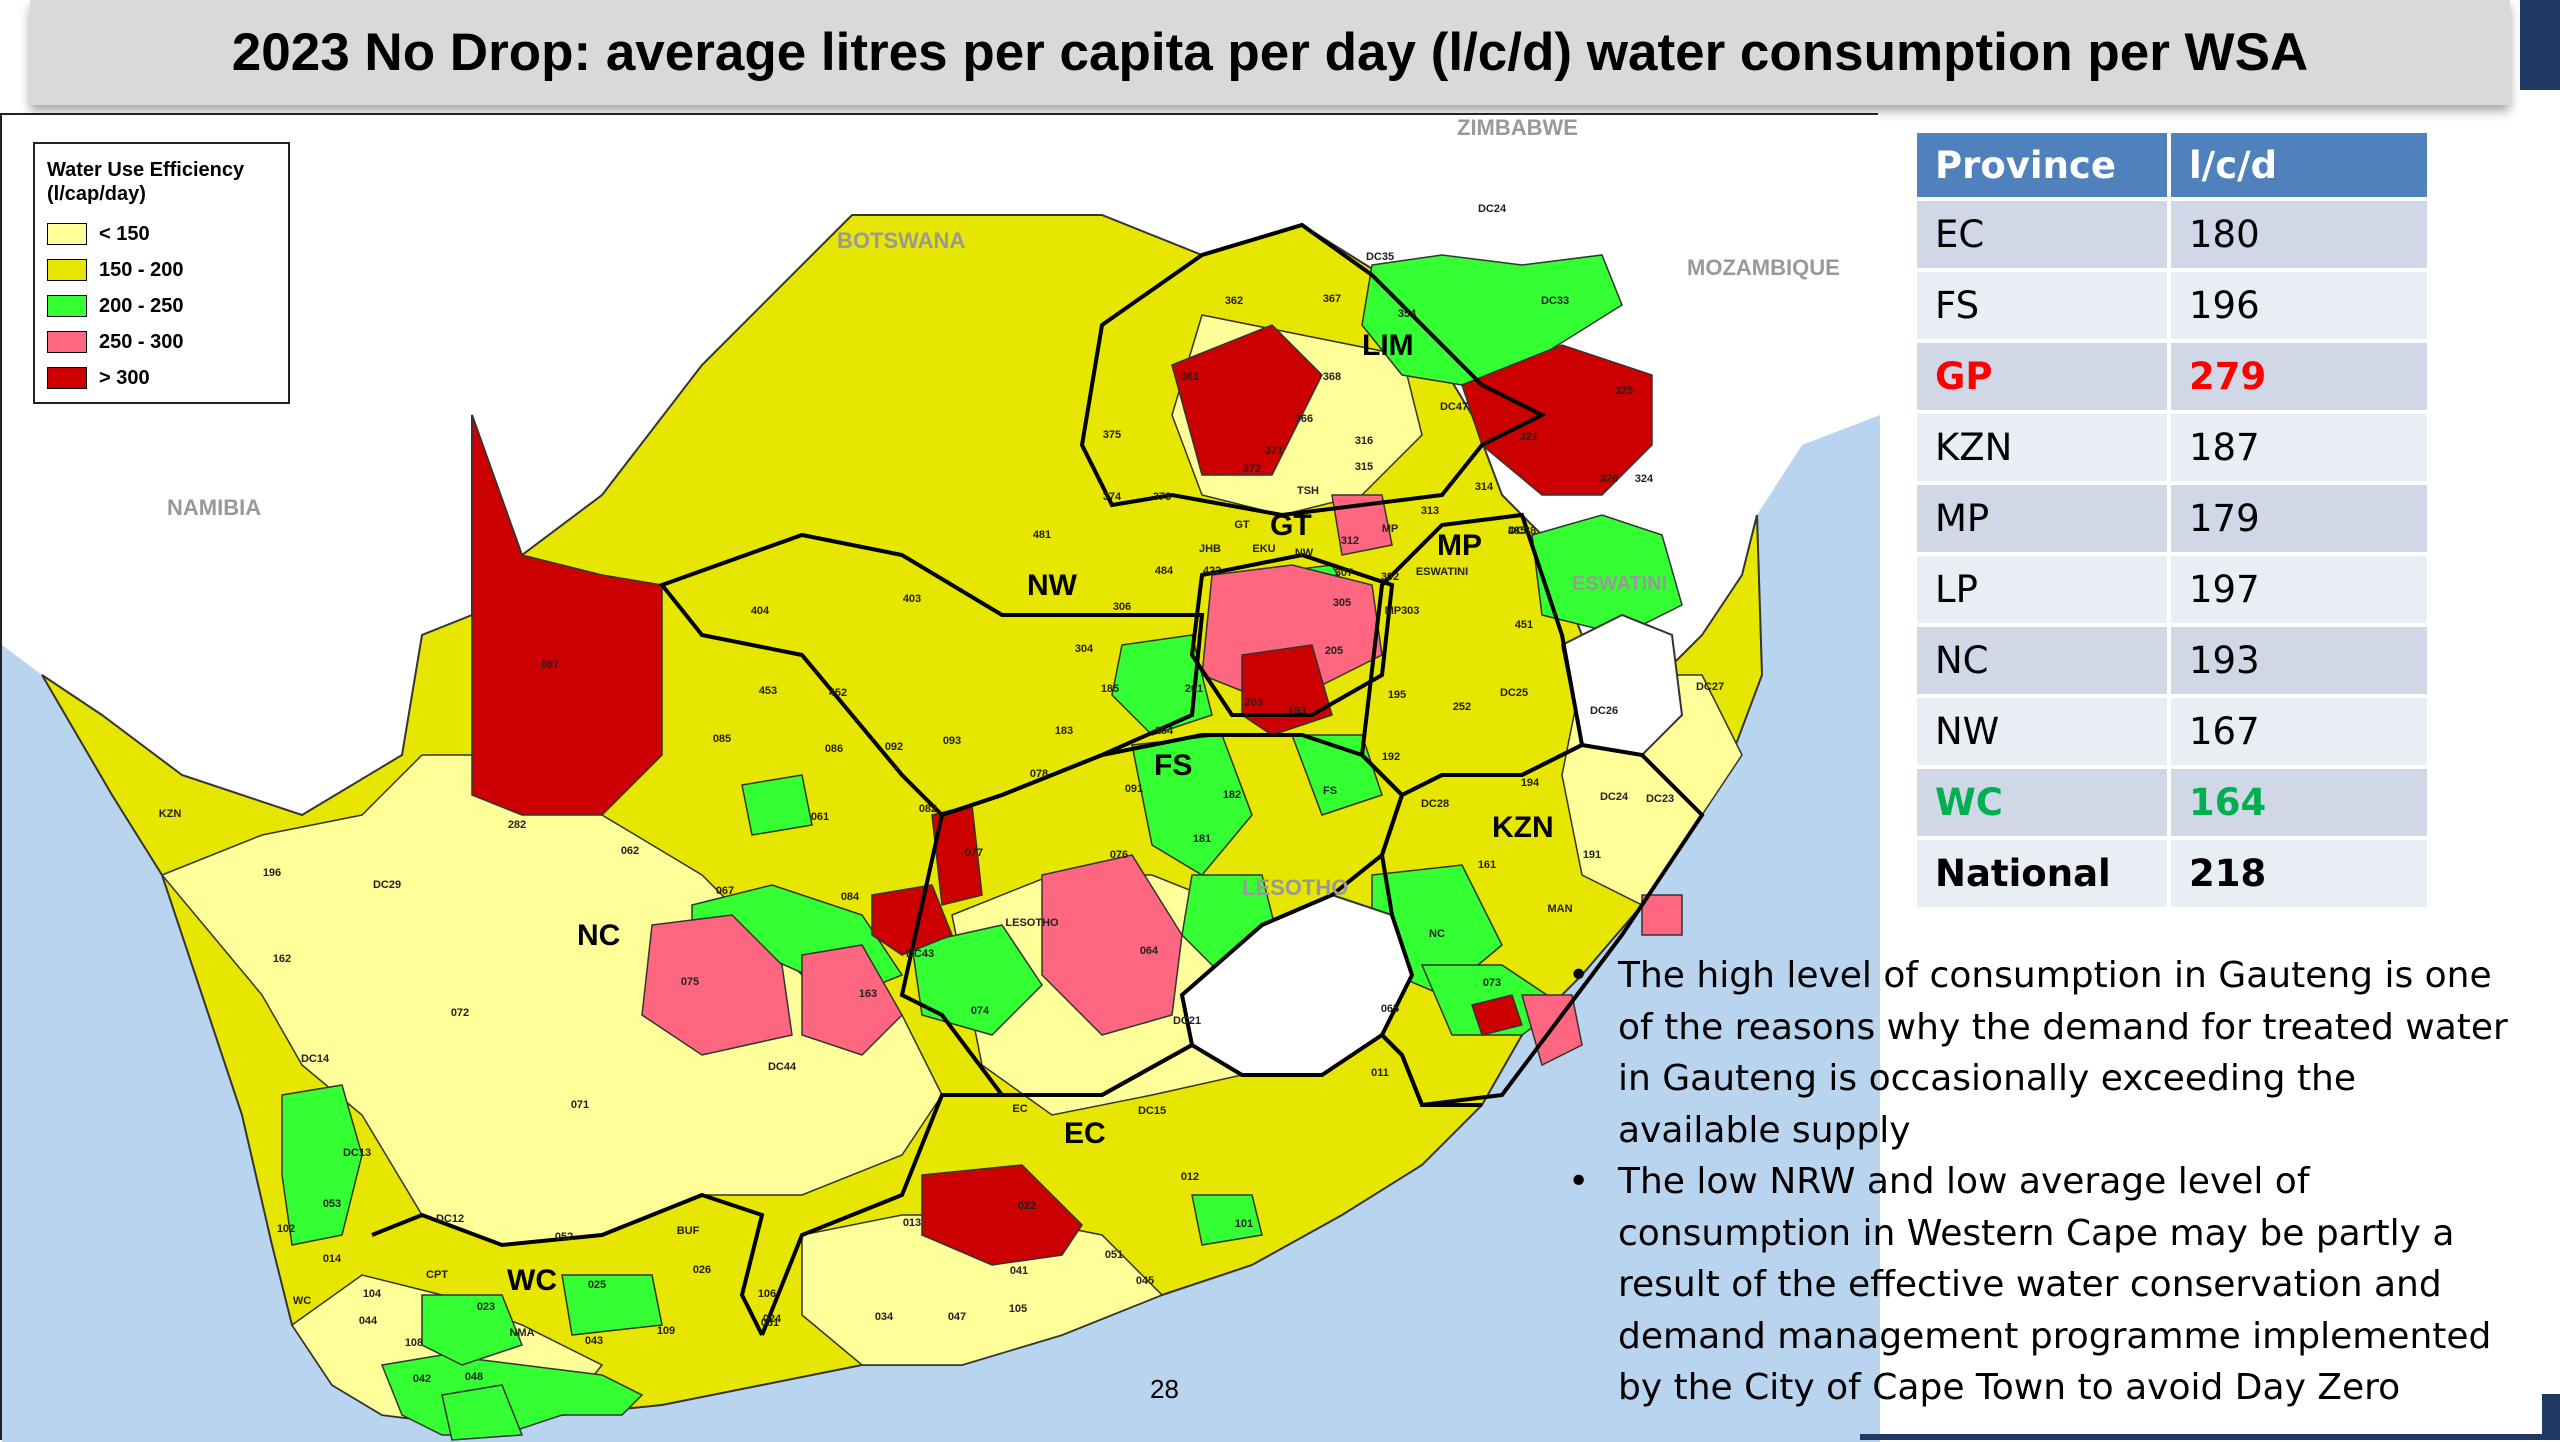 This screenshot has width=2560, height=1442. I want to click on wsa-code-label: 193, so click(1297, 711).